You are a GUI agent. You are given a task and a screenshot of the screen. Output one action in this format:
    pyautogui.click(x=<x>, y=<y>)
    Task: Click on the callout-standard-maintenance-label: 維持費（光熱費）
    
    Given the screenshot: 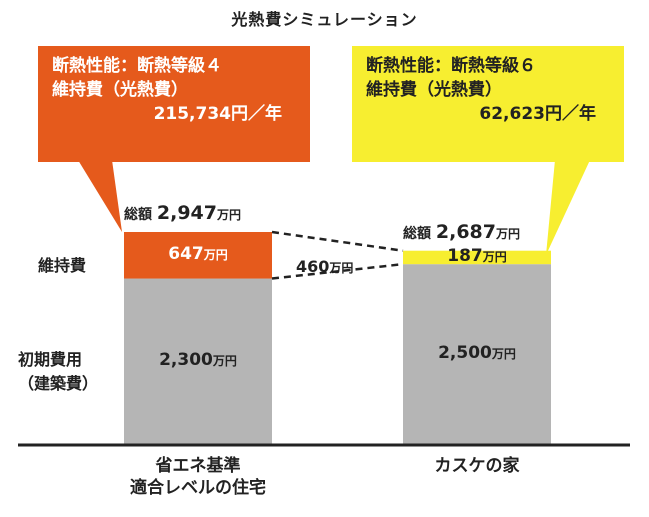 What is the action you would take?
    pyautogui.click(x=120, y=90)
    